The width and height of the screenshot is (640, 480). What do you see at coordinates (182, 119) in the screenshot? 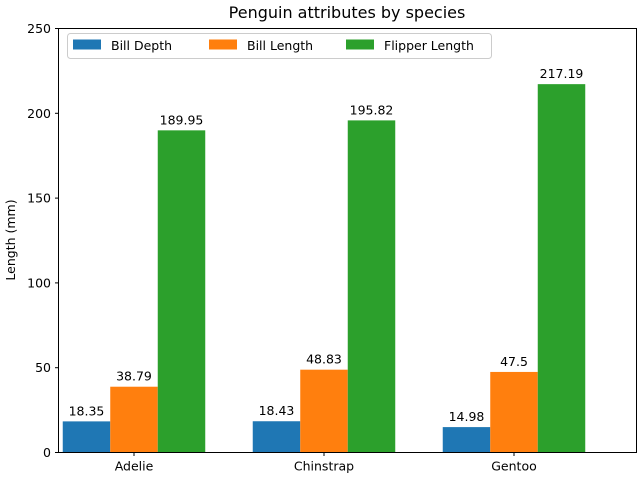
I see `data-label: 189.95` at bounding box center [182, 119].